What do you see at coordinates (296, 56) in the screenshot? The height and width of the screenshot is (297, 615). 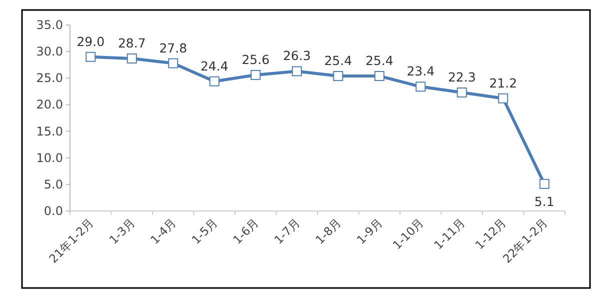 I see `data-label: 26.3` at bounding box center [296, 56].